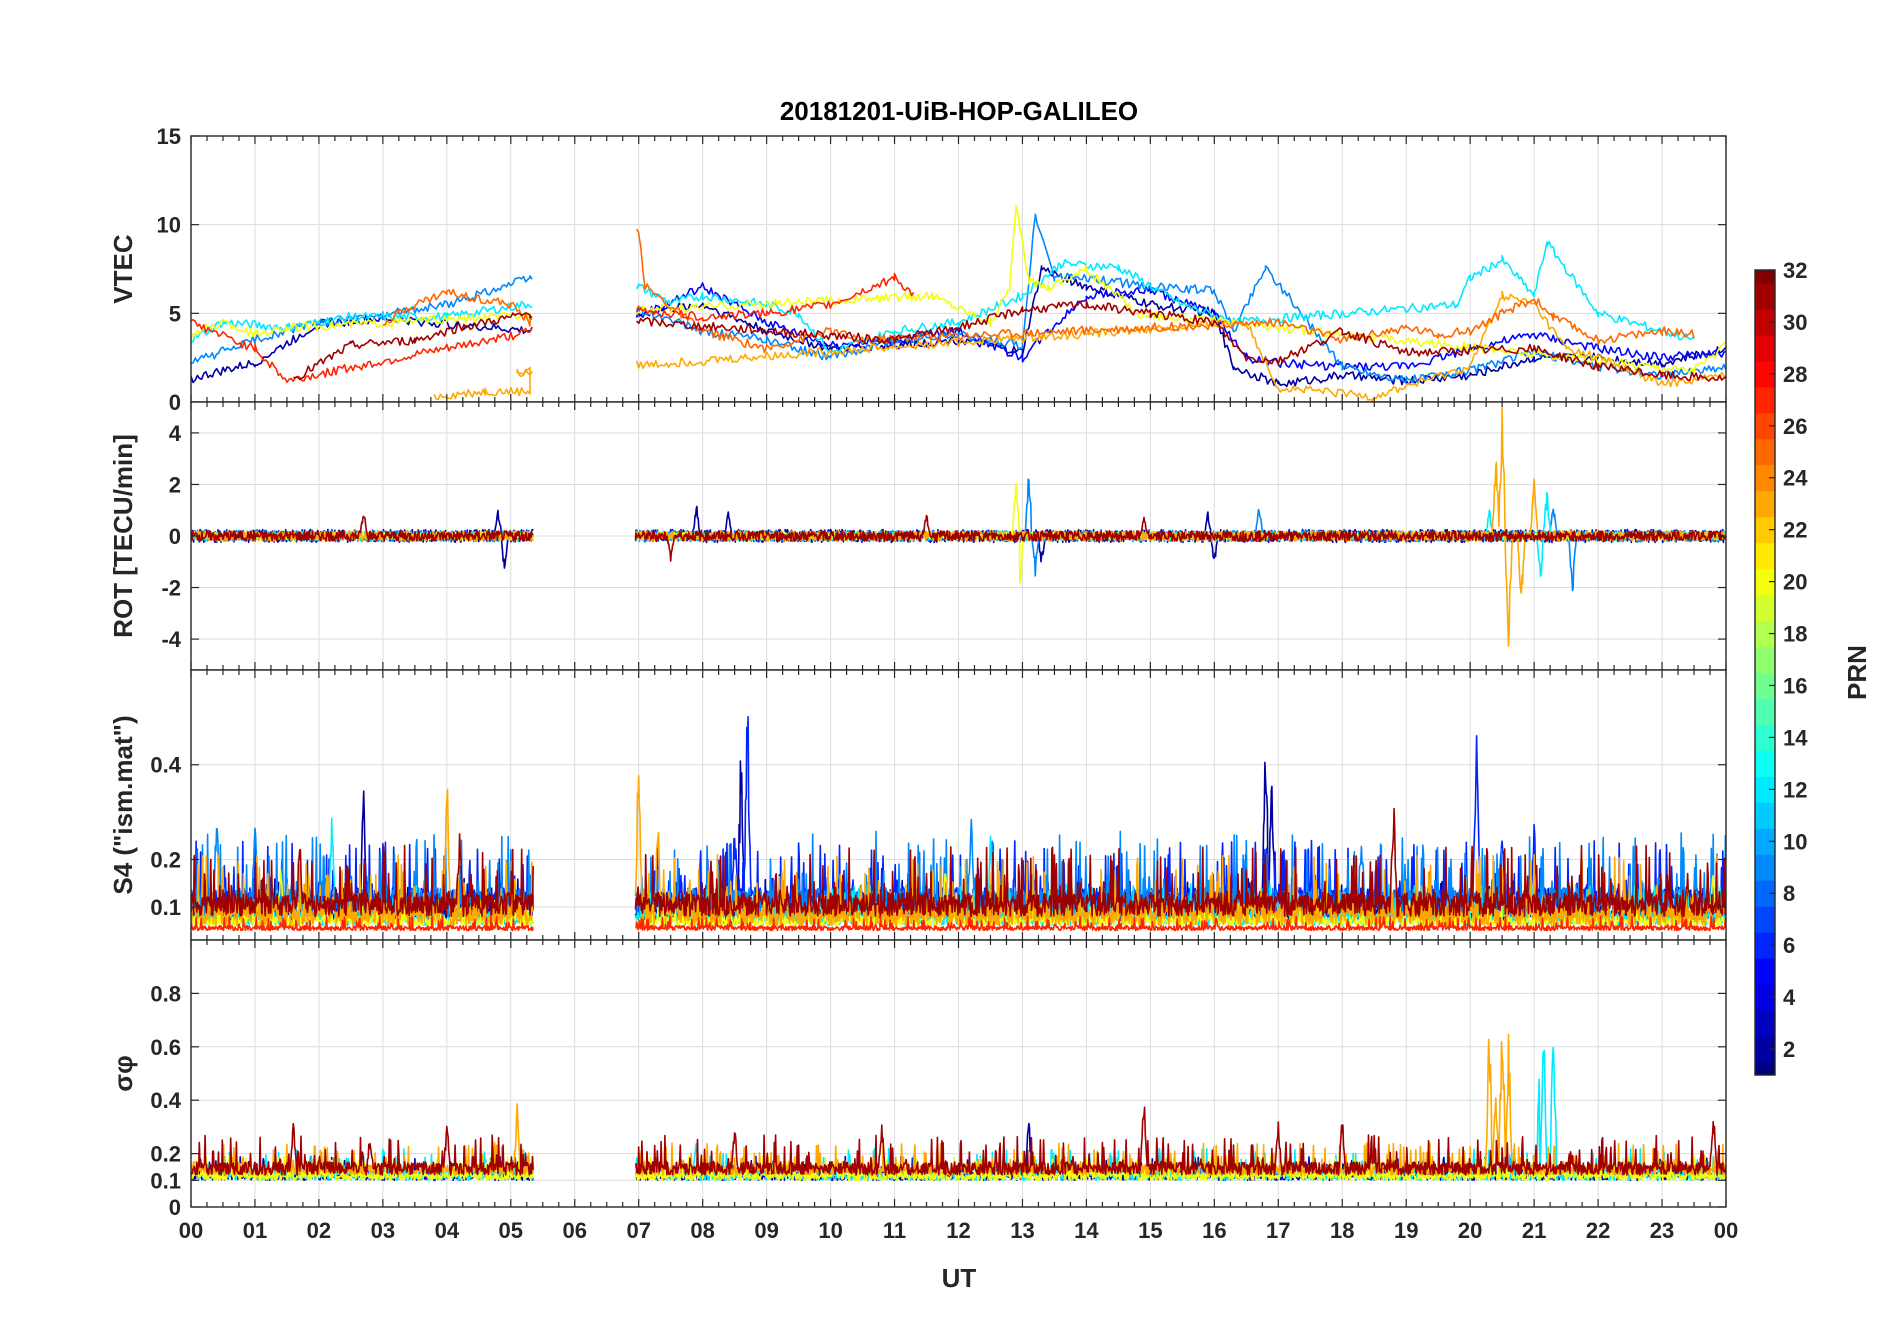  I want to click on panel-vtec-ytick-label: 15, so click(169, 136).